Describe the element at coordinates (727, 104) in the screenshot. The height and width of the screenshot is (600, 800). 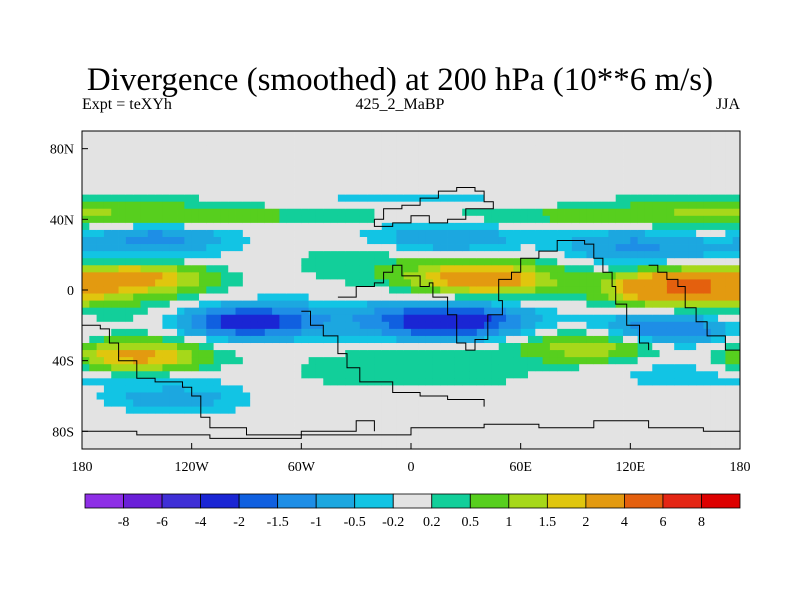
I see `season-label: JJA` at that location.